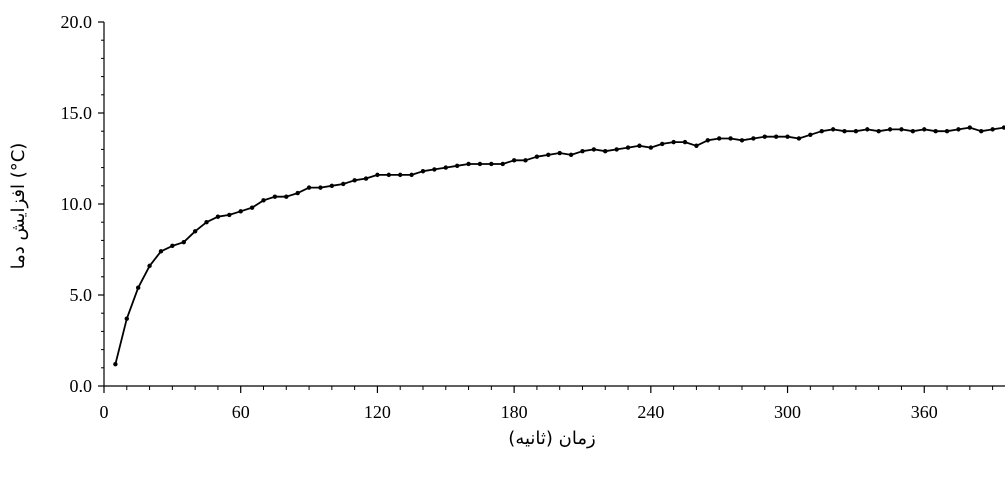  Describe the element at coordinates (18, 206) in the screenshot. I see `y-axis-title: افزایش دما (°C)` at that location.